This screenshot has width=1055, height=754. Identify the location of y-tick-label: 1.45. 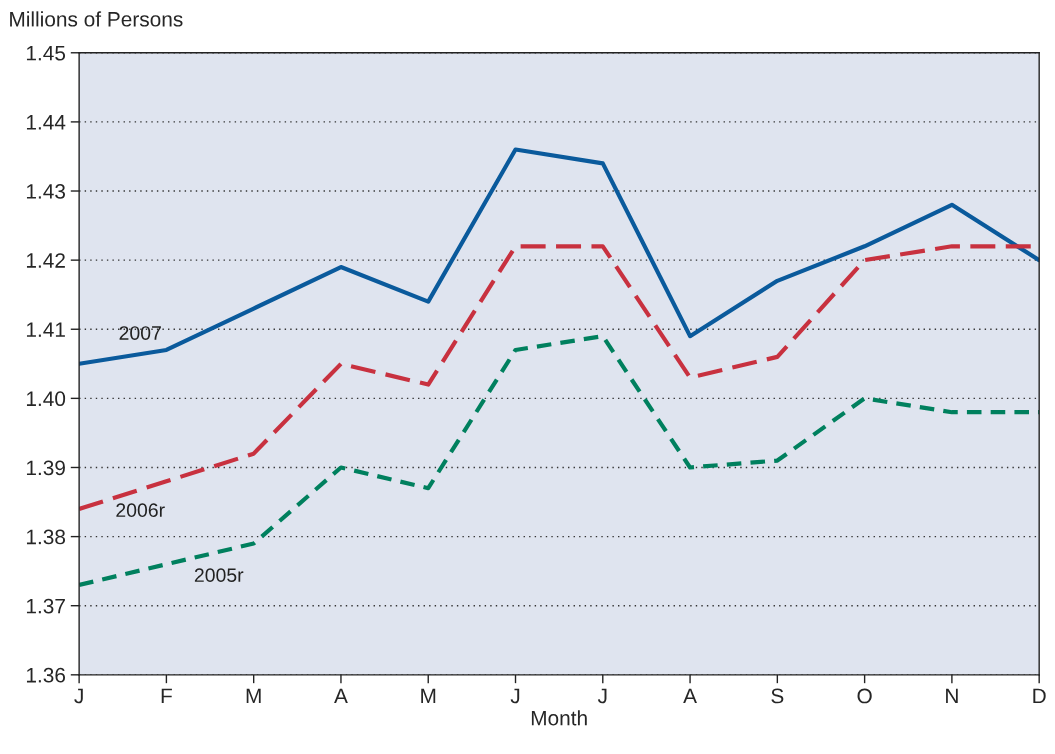
(46, 53).